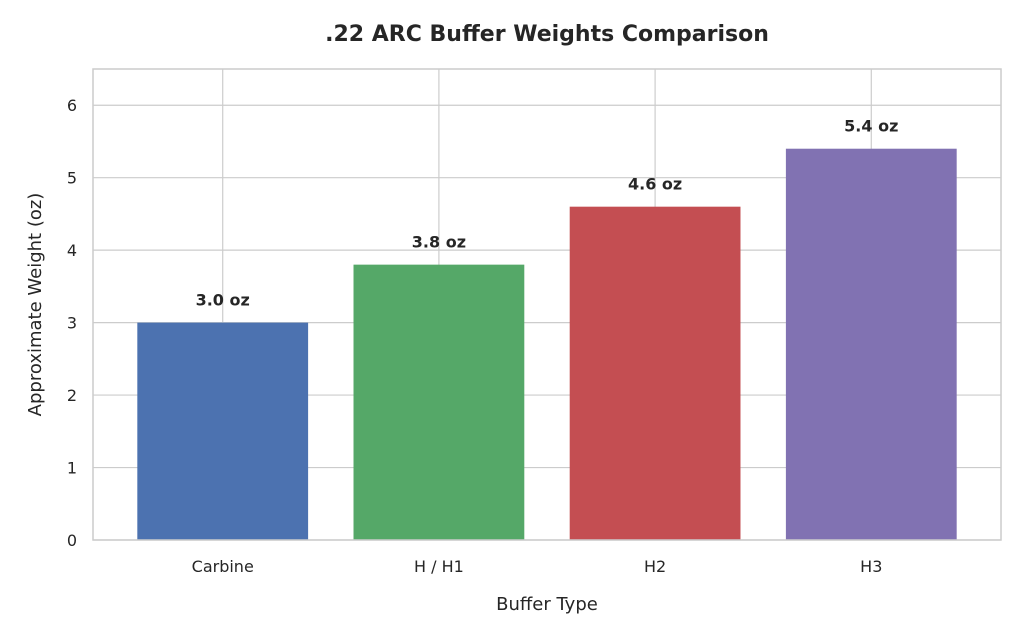 This screenshot has width=1024, height=640. What do you see at coordinates (72, 395) in the screenshot?
I see `y-tick-label: 2` at bounding box center [72, 395].